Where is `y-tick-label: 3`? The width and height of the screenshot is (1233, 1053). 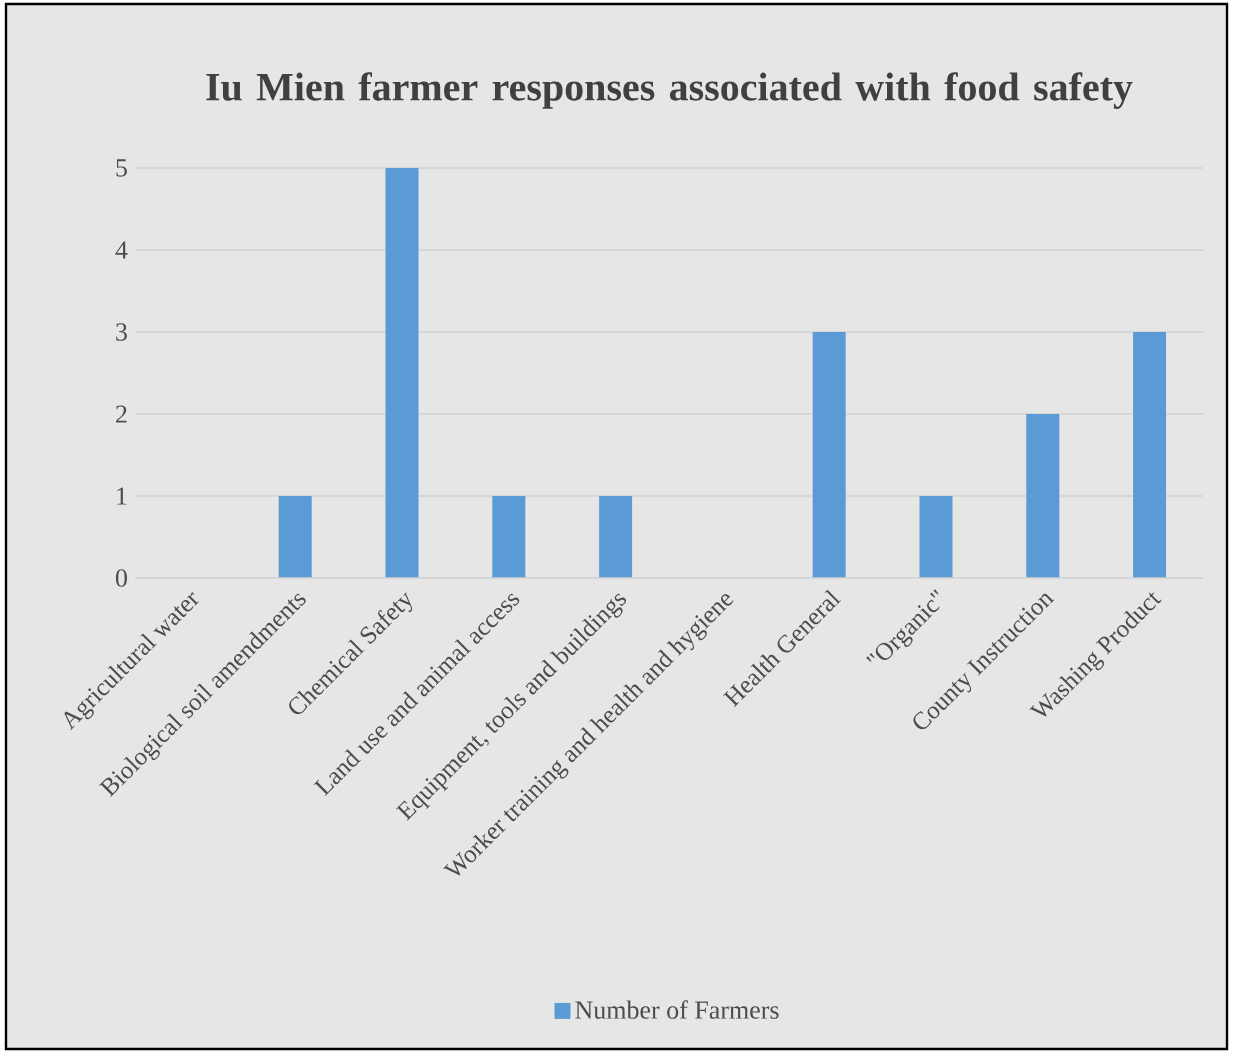
y-tick-label: 3 is located at coordinates (121, 332).